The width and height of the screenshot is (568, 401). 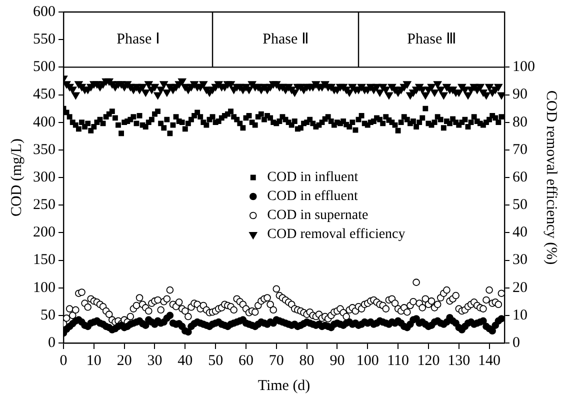 I want to click on x-tick-label: 130, so click(x=459, y=360).